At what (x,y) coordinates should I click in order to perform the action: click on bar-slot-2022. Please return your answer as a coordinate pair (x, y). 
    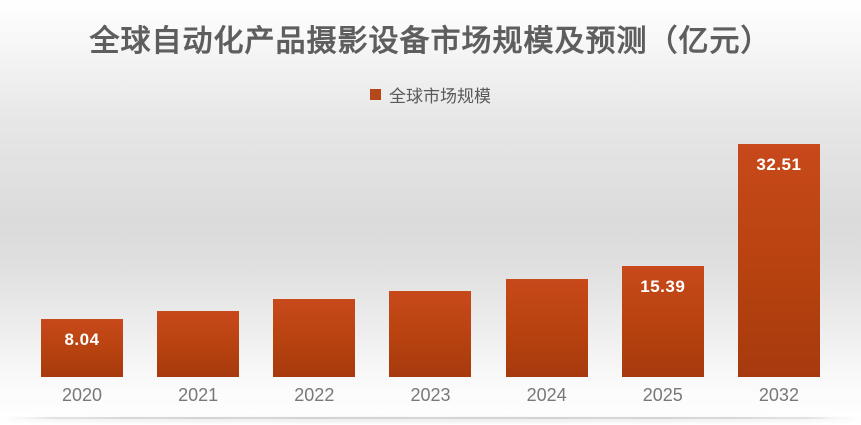
    Looking at the image, I should click on (314, 253).